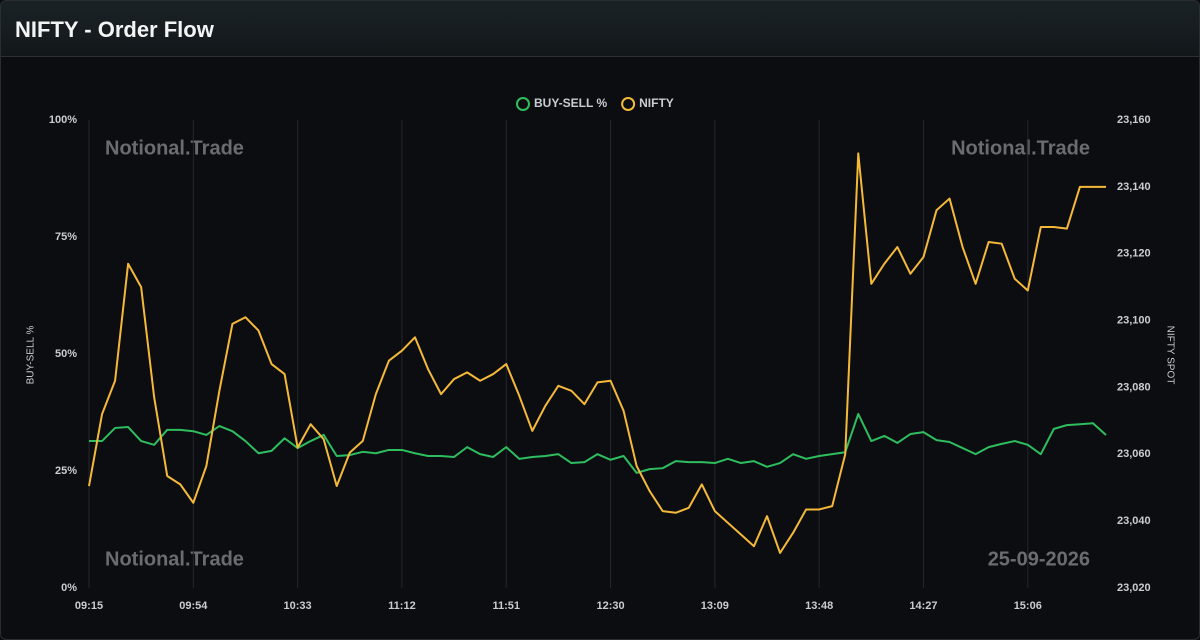  Describe the element at coordinates (1134, 254) in the screenshot. I see `y2-tick-label: 23,120` at that location.